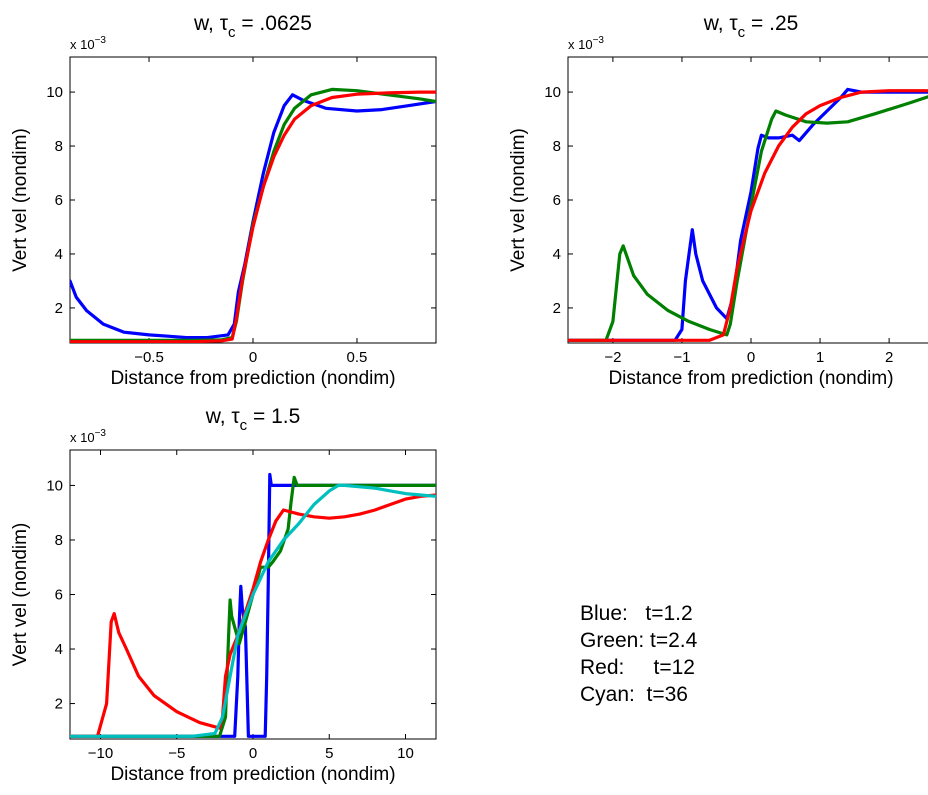 The width and height of the screenshot is (928, 795). I want to click on x-tick-label: −2, so click(612, 357).